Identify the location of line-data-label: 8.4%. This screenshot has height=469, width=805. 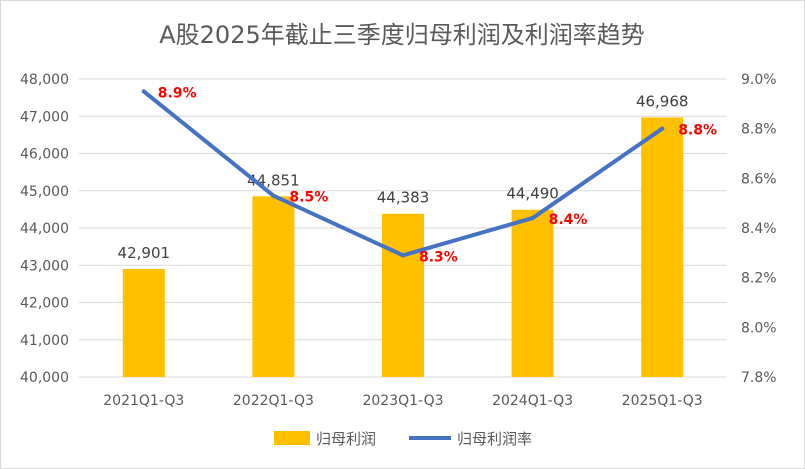
(568, 220).